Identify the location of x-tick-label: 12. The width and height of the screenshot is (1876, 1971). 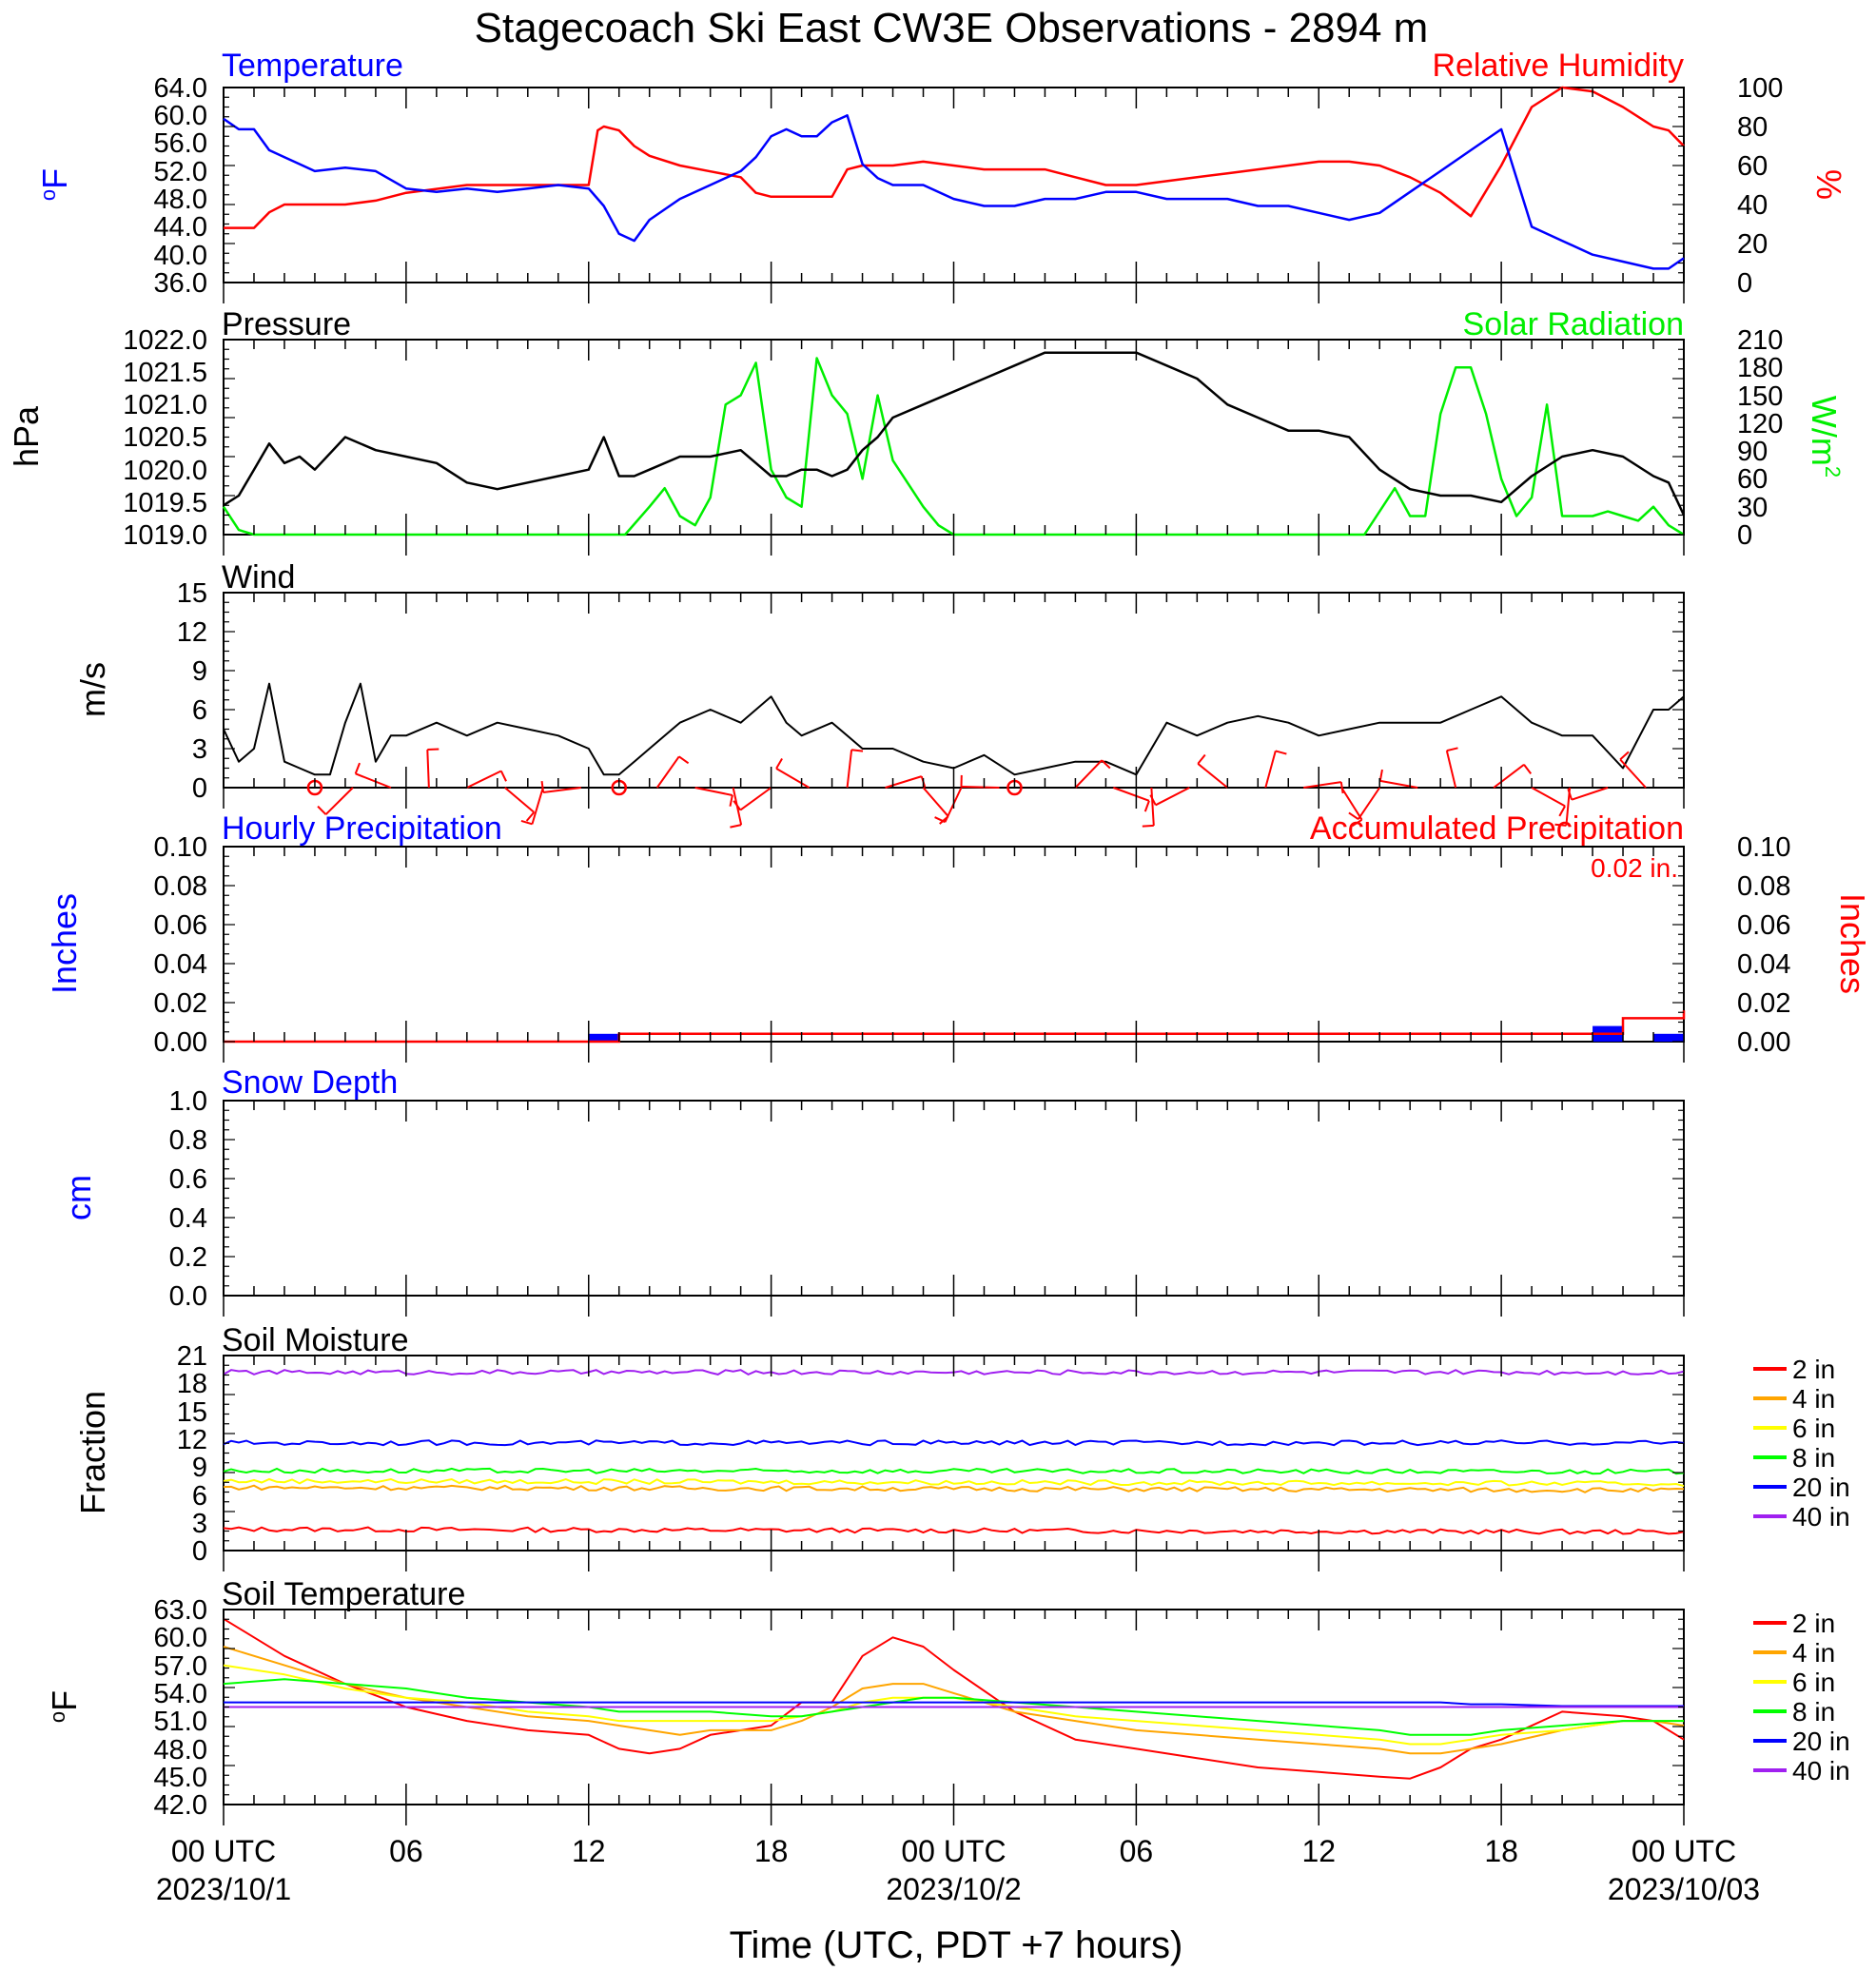
(1318, 1851).